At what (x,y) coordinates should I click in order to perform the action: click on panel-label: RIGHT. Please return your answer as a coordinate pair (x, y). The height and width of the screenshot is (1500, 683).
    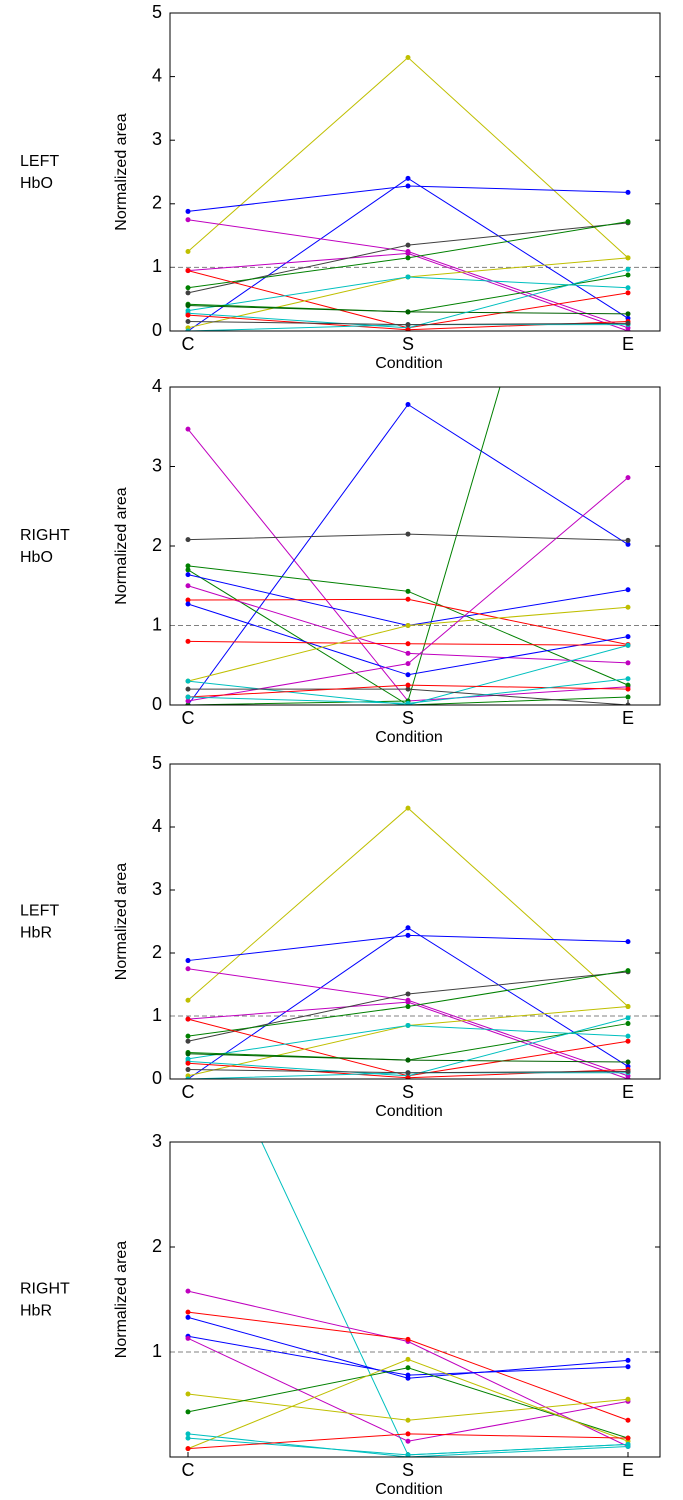
    Looking at the image, I should click on (45, 1289).